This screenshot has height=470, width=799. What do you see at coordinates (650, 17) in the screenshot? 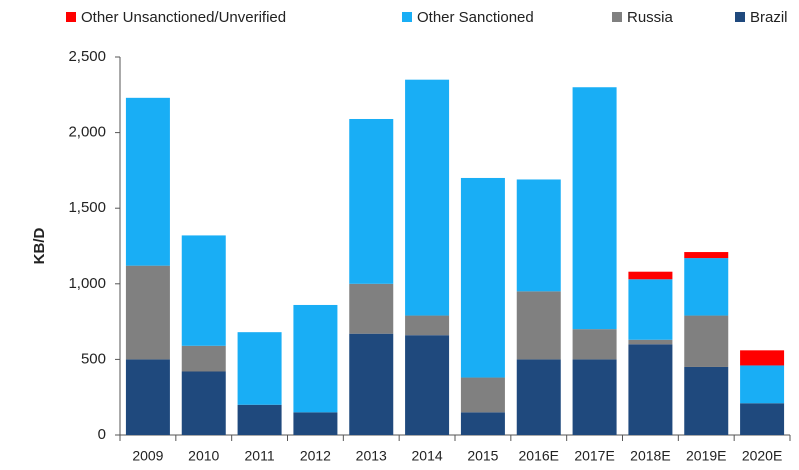
I see `legend-label: Russia` at bounding box center [650, 17].